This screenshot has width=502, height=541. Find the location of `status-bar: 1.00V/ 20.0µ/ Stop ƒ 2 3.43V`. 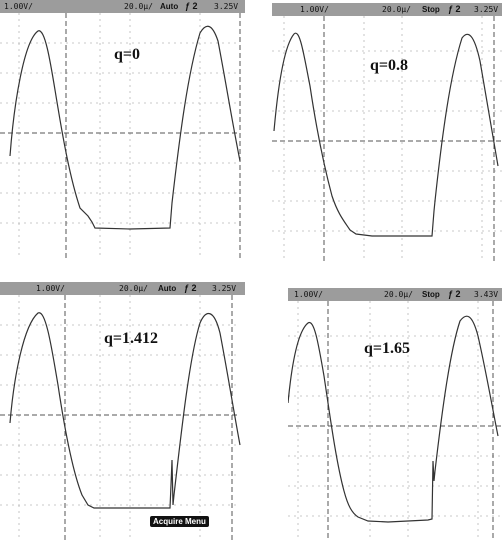

status-bar: 1.00V/ 20.0µ/ Stop ƒ 2 3.43V is located at coordinates (395, 294).